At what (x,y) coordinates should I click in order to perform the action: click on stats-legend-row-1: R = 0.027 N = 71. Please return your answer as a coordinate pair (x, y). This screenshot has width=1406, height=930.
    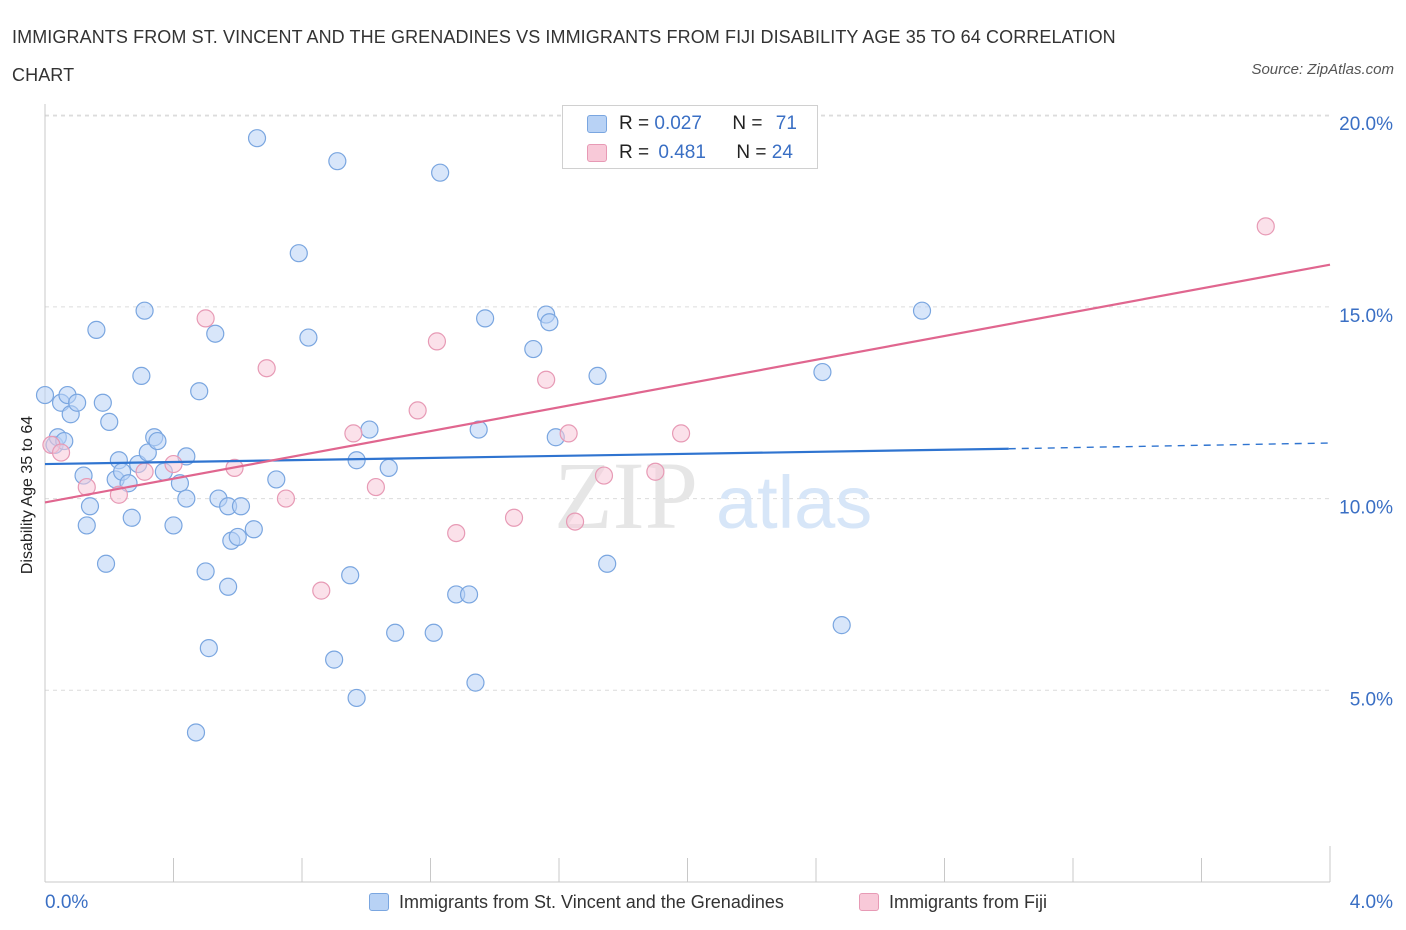
    Looking at the image, I should click on (692, 124).